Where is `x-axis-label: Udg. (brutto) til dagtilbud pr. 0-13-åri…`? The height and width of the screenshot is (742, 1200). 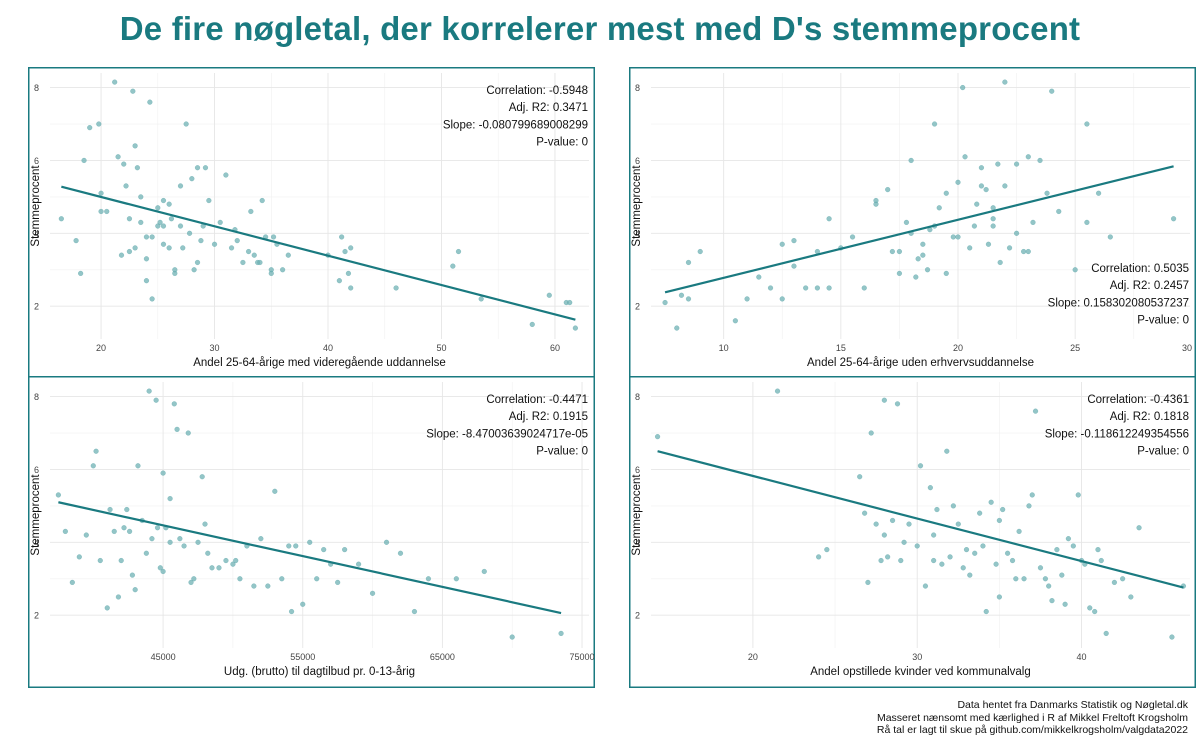 x-axis-label: Udg. (brutto) til dagtilbud pr. 0-13-åri… is located at coordinates (319, 672).